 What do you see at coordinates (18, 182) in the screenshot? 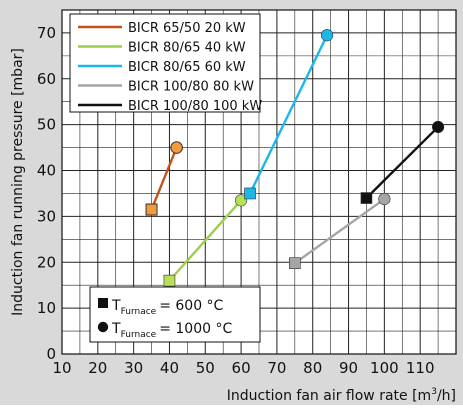
I see `y-axis-title: Induction fan running pressure [mbar]` at bounding box center [18, 182].